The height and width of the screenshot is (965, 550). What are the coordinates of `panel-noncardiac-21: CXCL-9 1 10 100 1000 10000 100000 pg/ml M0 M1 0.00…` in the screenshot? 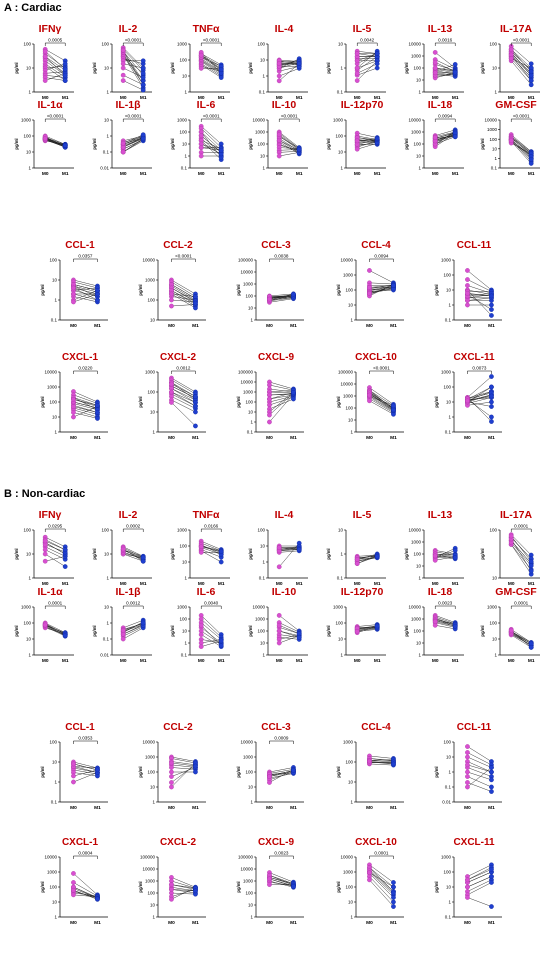 It's located at (270, 881).